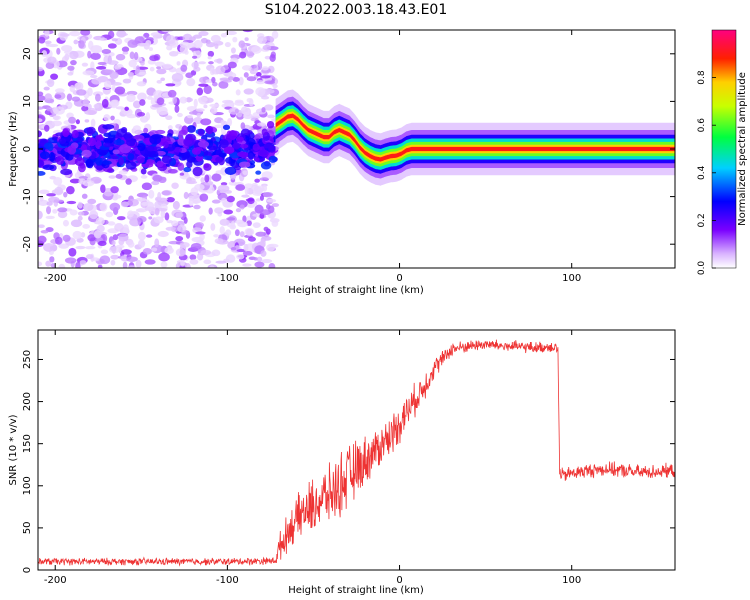 This screenshot has height=600, width=750. I want to click on x-tick-label: -100, so click(227, 580).